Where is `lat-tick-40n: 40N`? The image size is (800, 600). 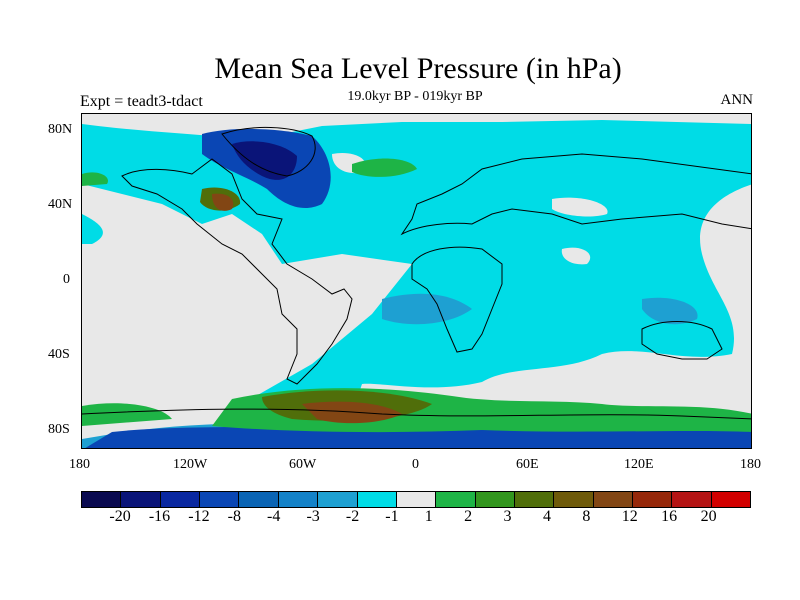
lat-tick-40n: 40N is located at coordinates (60, 204).